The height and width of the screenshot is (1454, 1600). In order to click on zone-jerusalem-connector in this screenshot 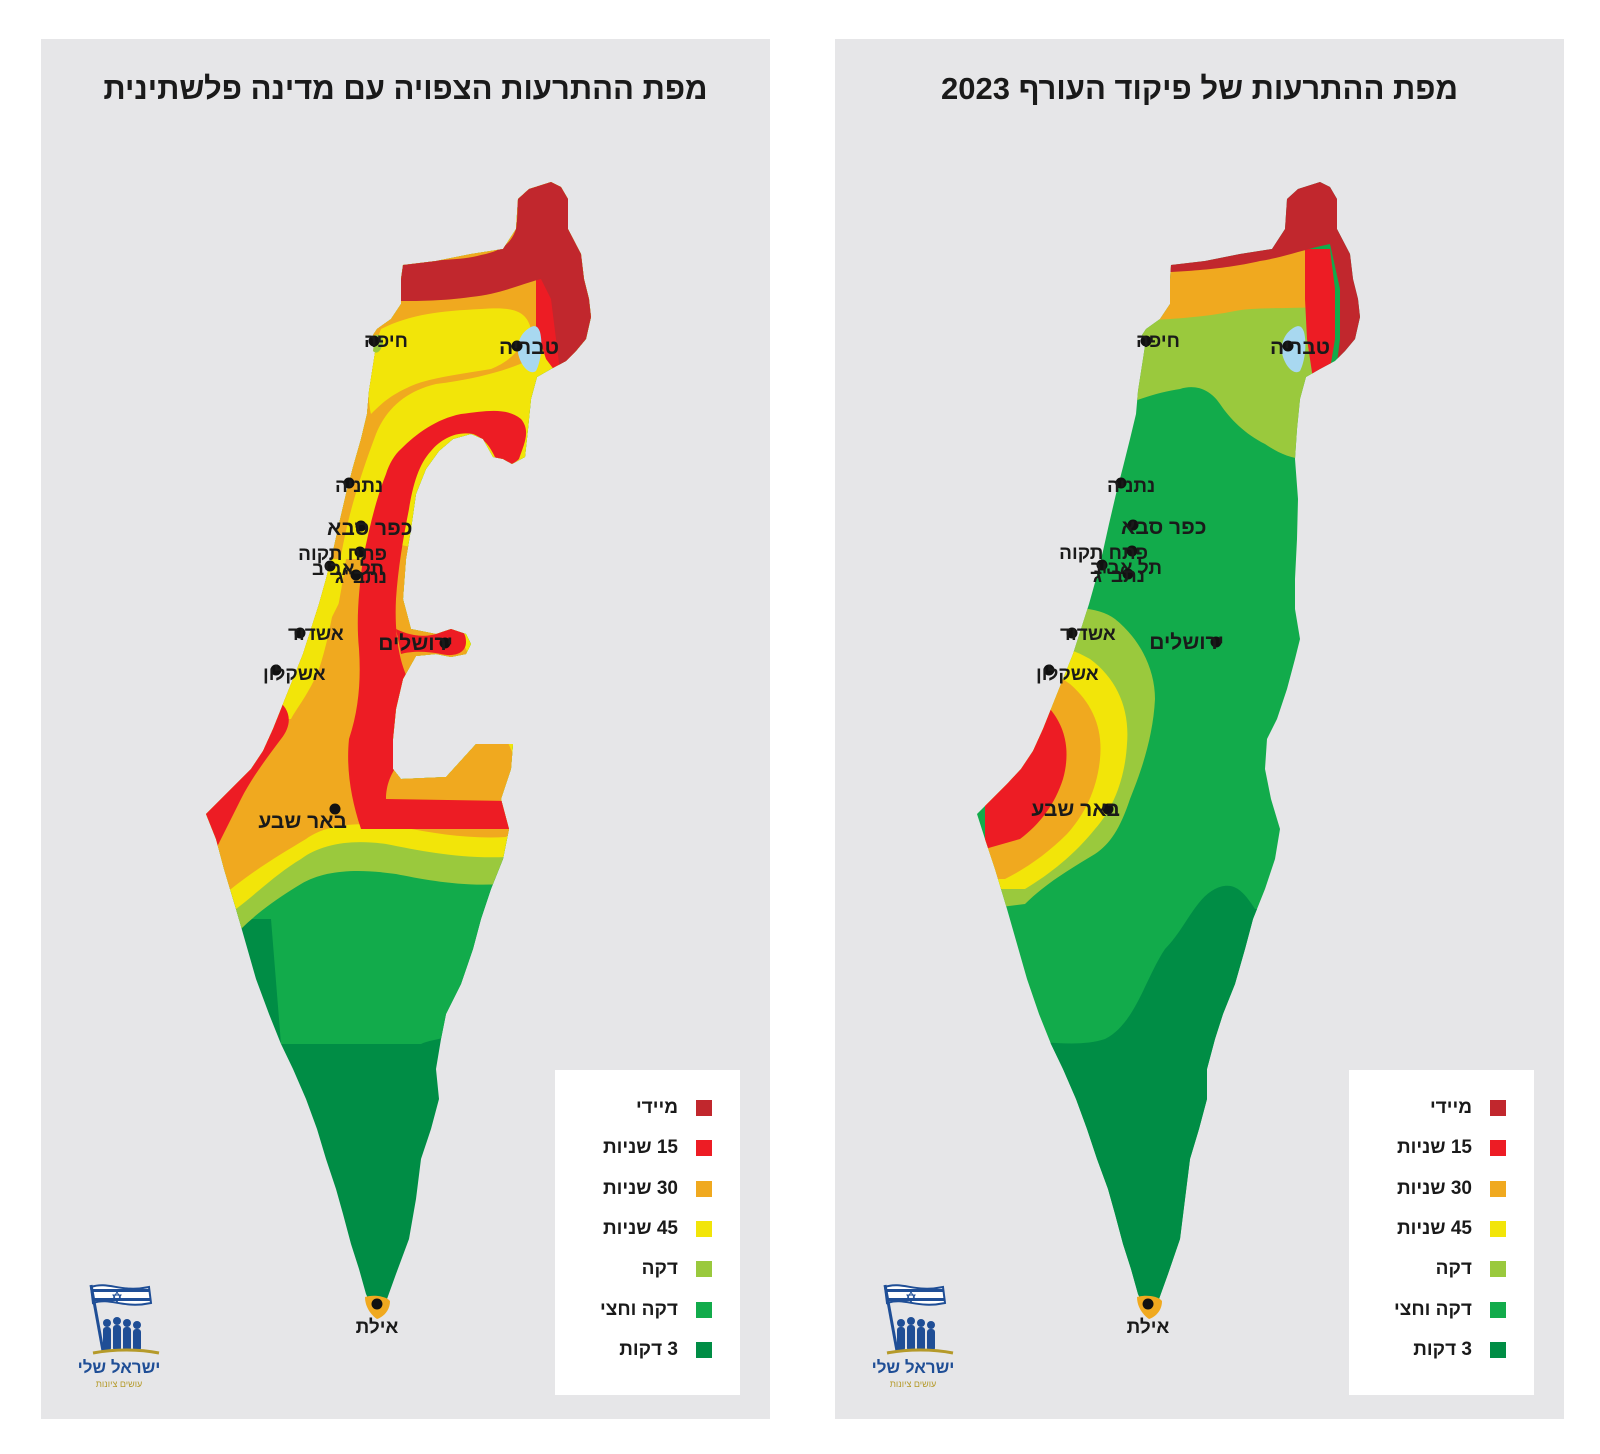, I will do `click(431, 641)`.